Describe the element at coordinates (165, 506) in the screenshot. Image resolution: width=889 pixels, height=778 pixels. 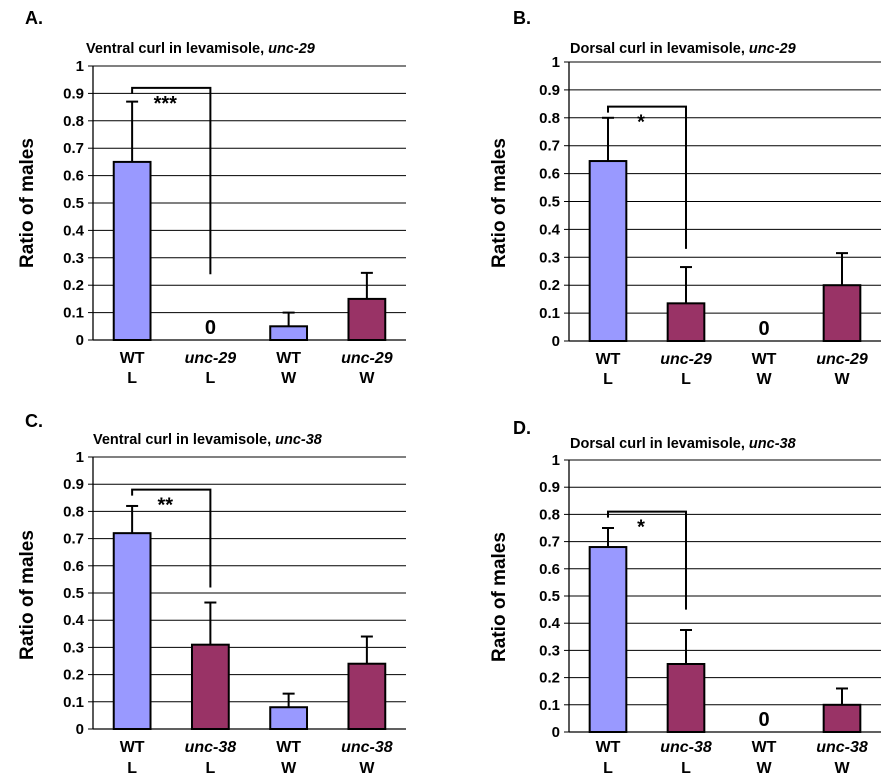
I see `significance-label: **` at that location.